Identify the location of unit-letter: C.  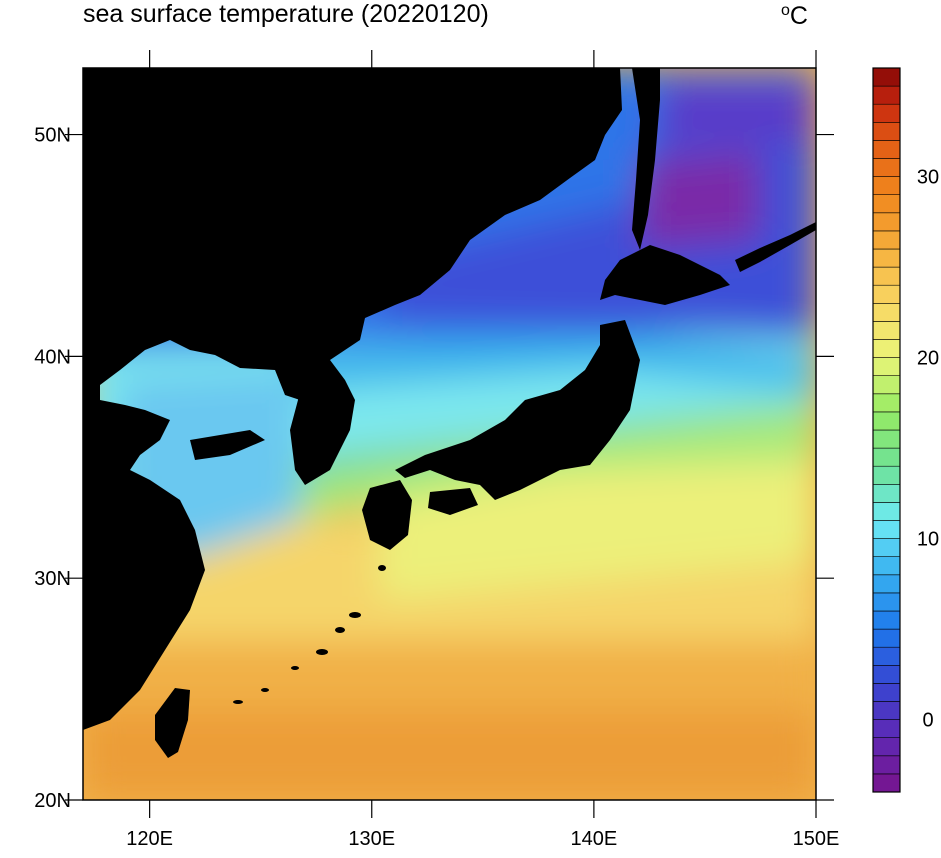
(798, 16).